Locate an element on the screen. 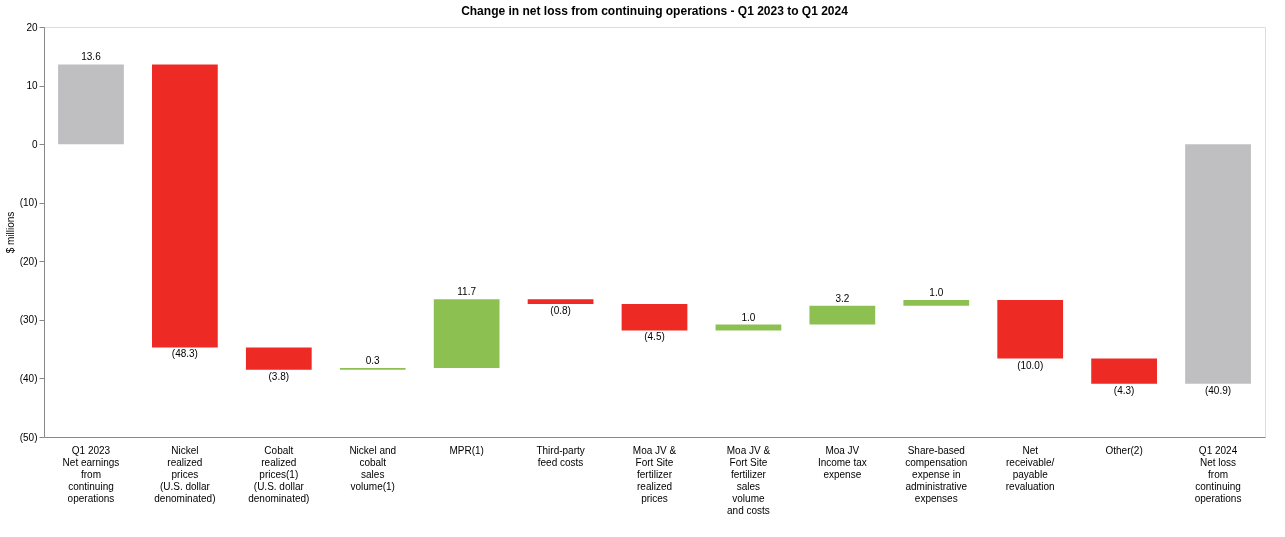 The image size is (1285, 537). data-label: (4.3) is located at coordinates (1124, 390).